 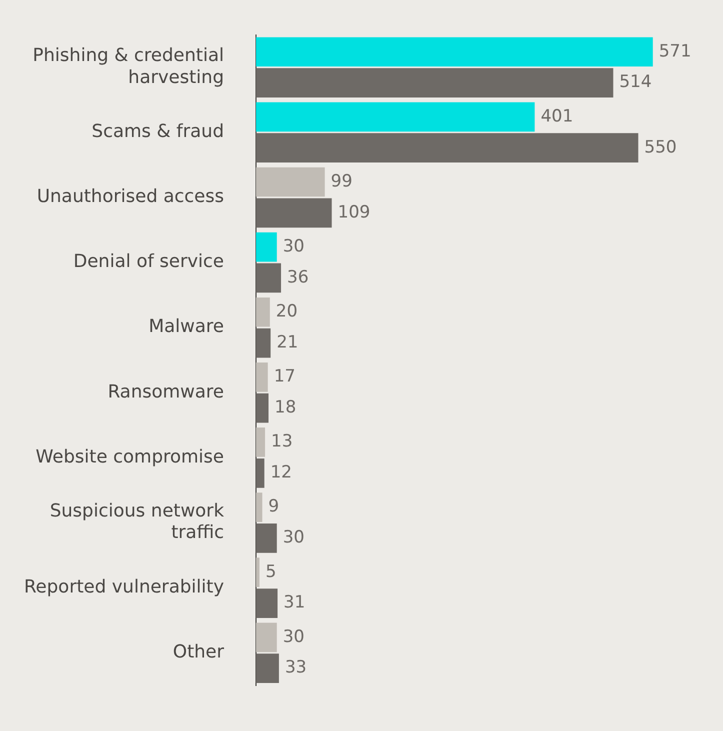 I want to click on y-tick-label: Unauthorised access, so click(x=130, y=197).